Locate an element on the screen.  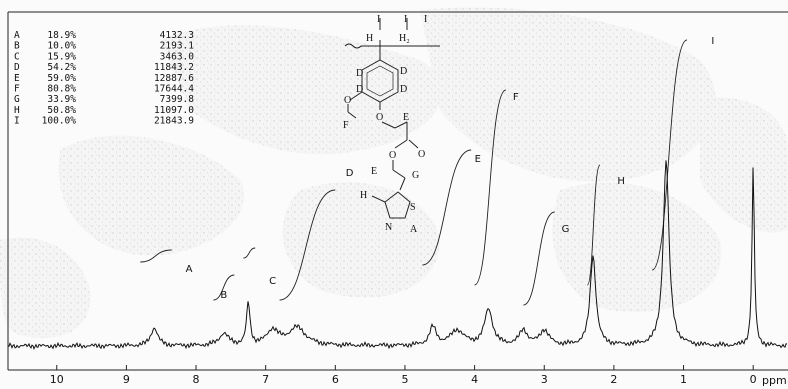
integral-curve-I is located at coordinates (669, 155).